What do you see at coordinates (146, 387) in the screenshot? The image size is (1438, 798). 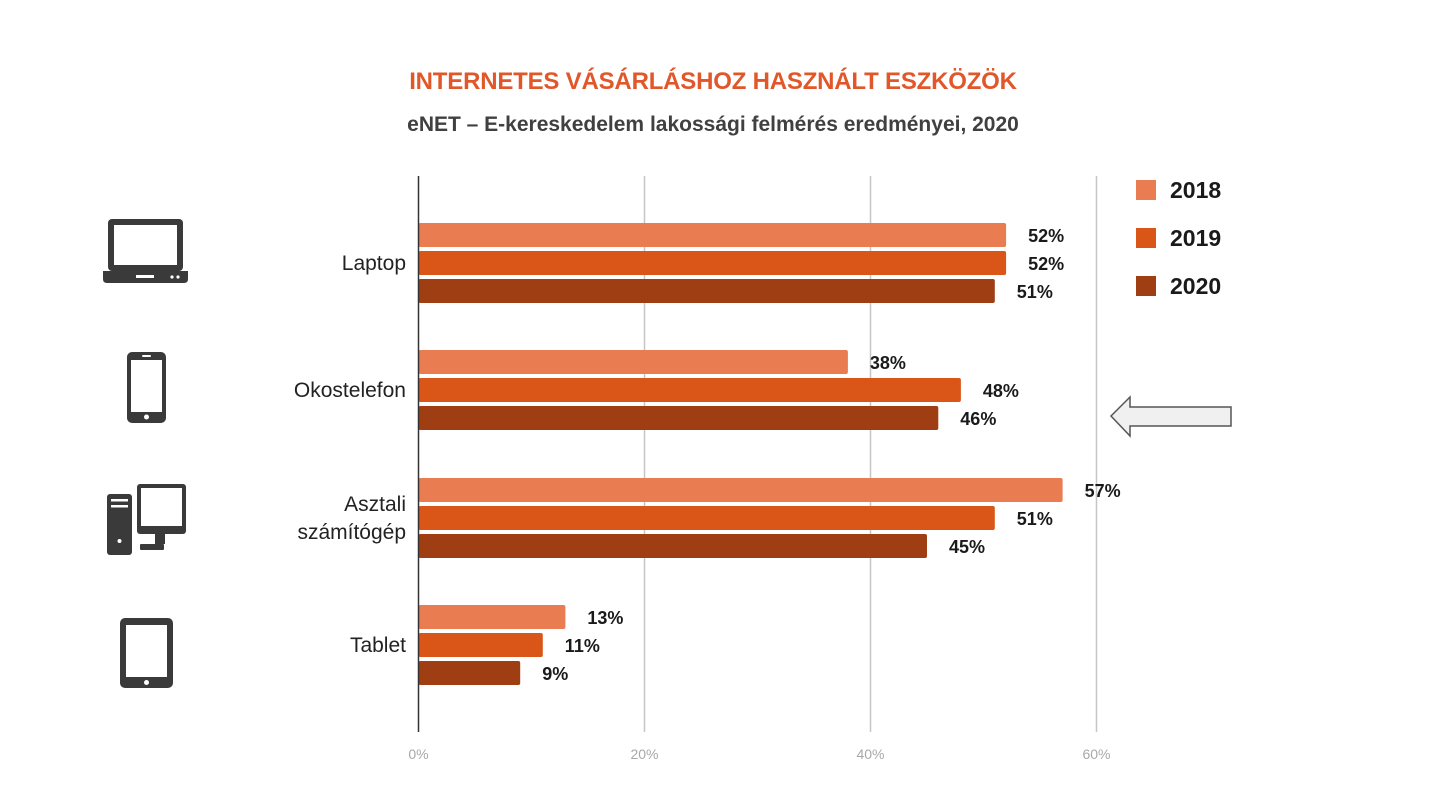 I see `smartphone-icon` at bounding box center [146, 387].